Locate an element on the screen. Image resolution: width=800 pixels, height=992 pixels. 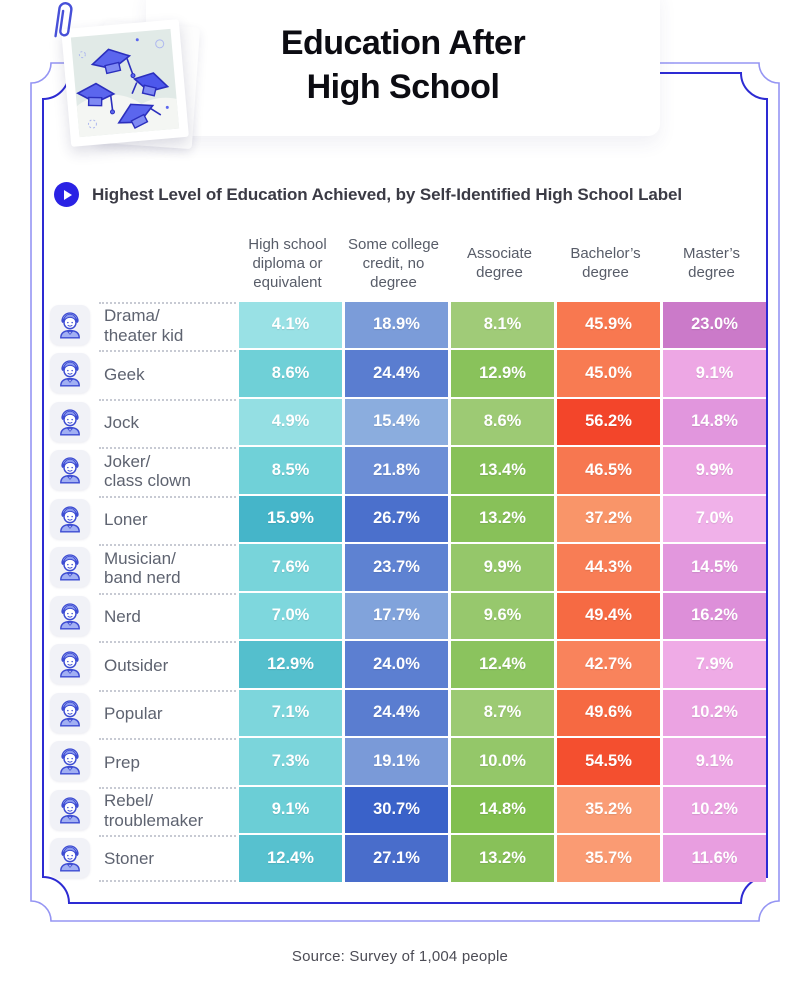
avatar-rebel-icon is located at coordinates (70, 809).